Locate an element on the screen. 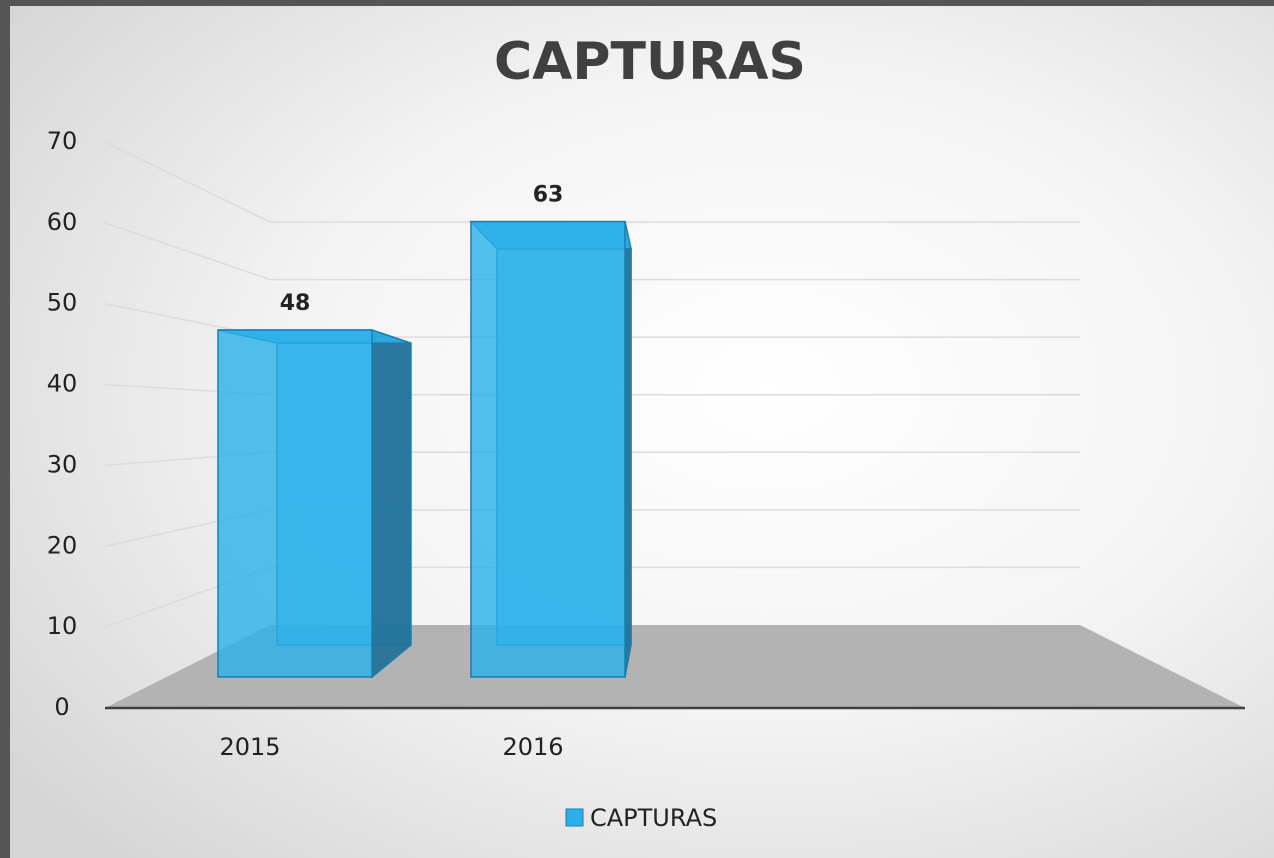 The width and height of the screenshot is (1274, 858). y-tick-label: 30 is located at coordinates (62, 464).